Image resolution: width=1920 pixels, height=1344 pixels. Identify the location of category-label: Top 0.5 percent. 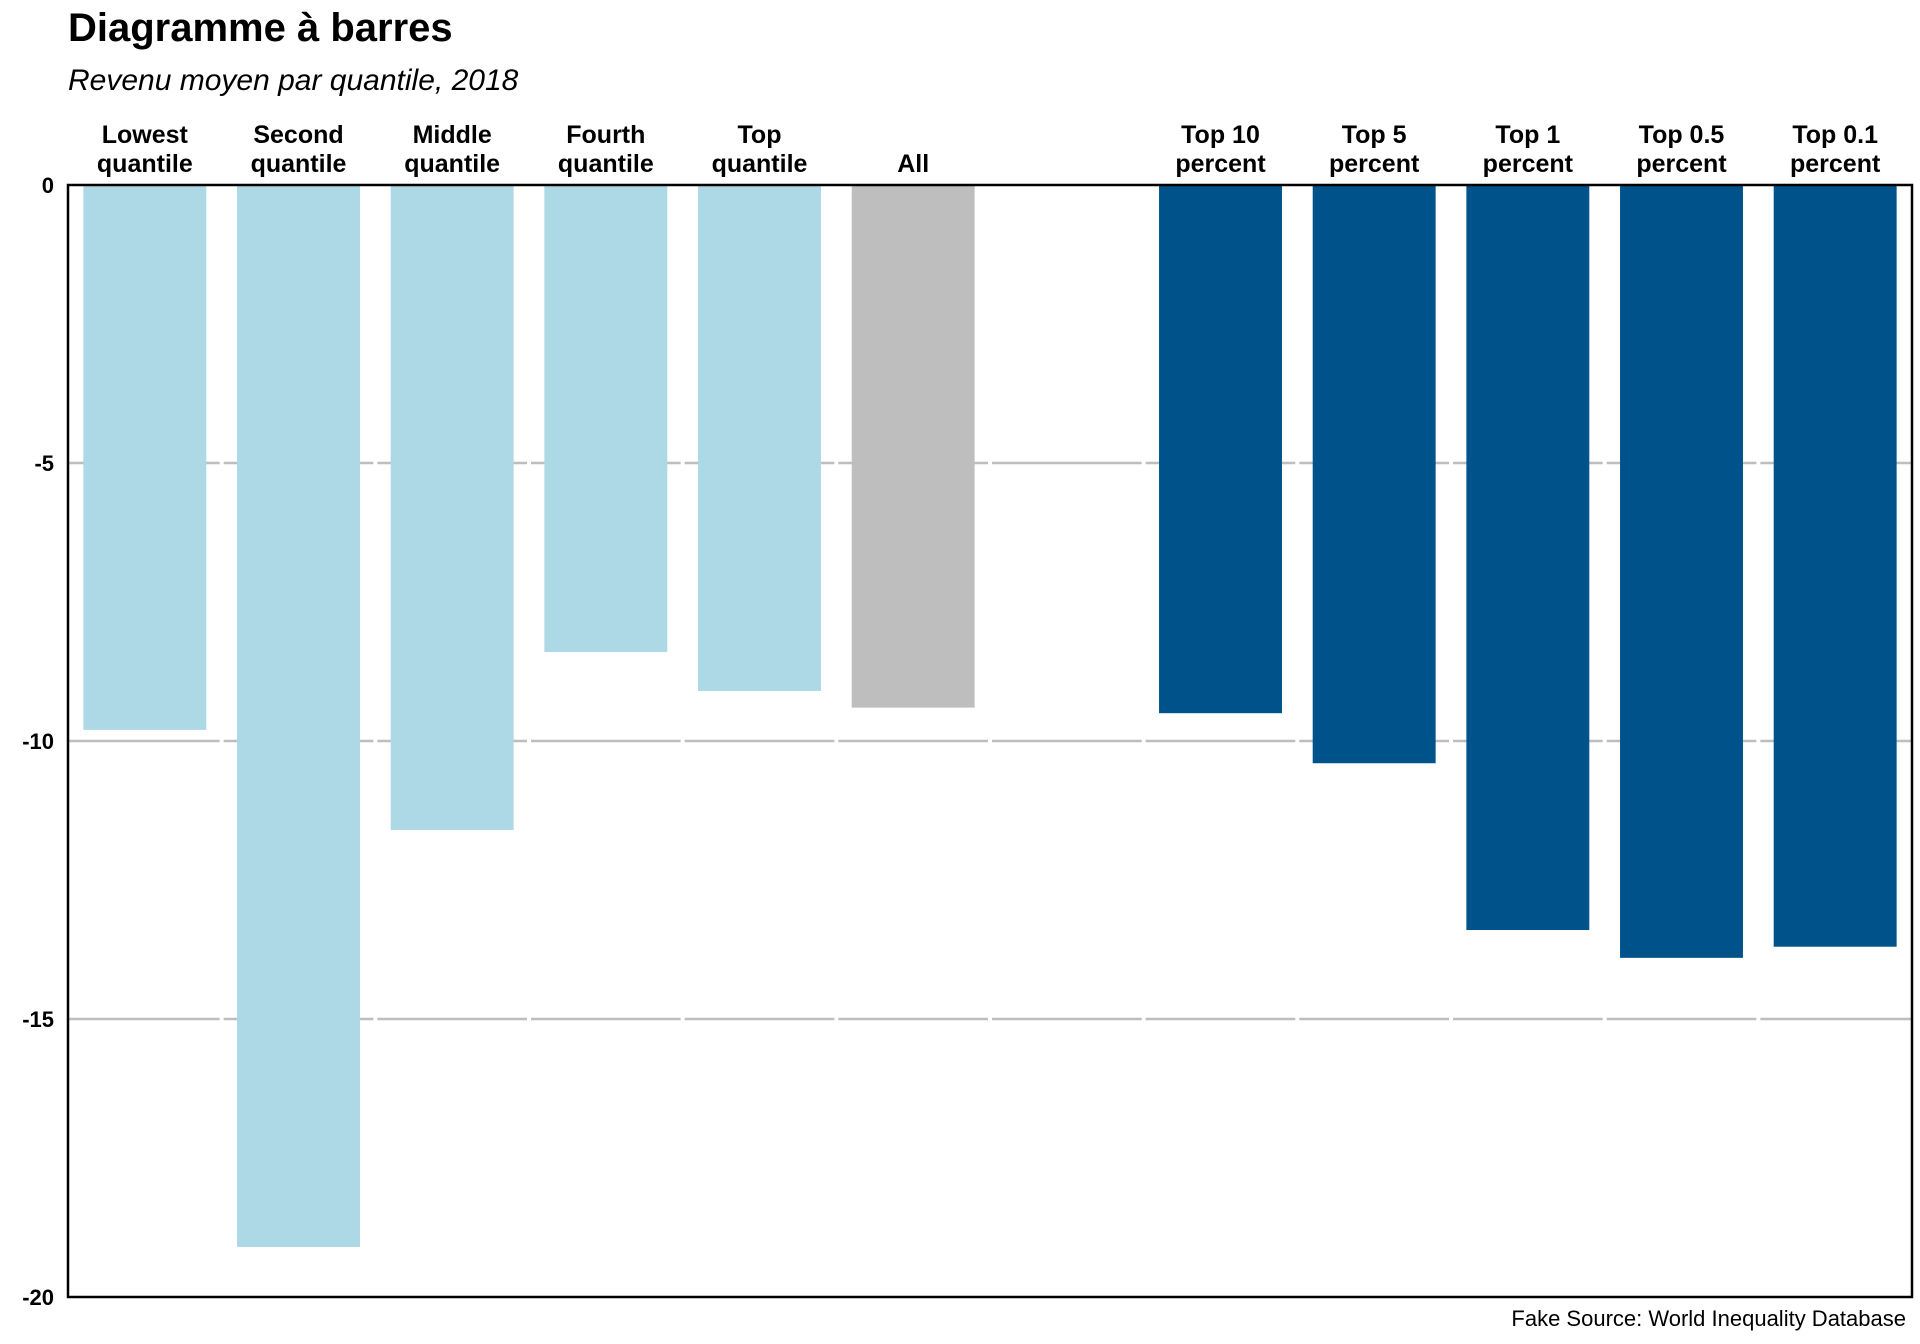
(1681, 149).